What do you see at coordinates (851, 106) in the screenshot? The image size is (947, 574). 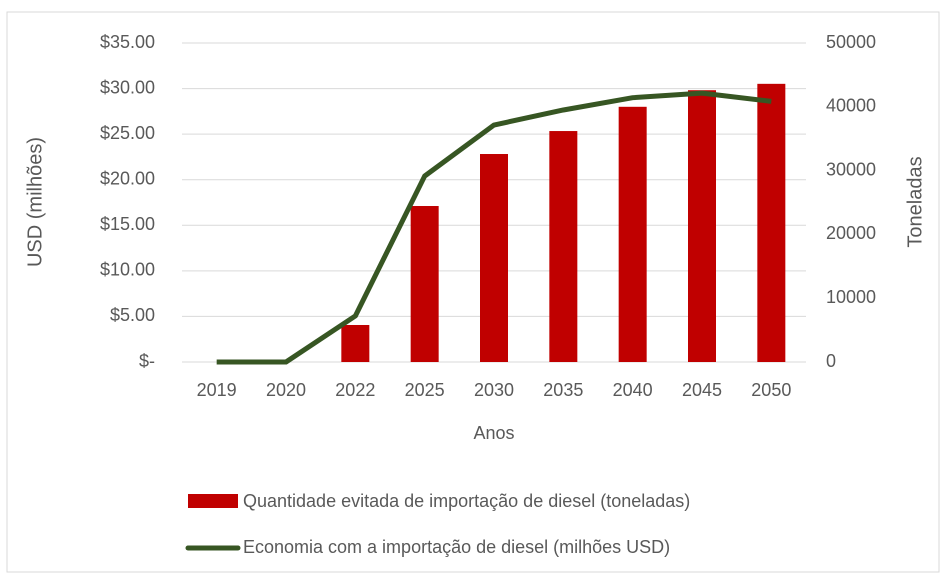 I see `y2-tick-label: 40000` at bounding box center [851, 106].